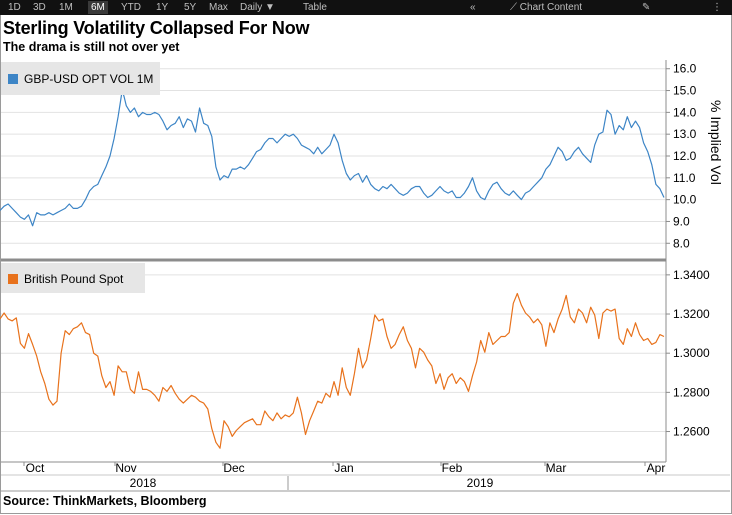 The image size is (732, 515). What do you see at coordinates (125, 468) in the screenshot?
I see `x-tick-label: Nov` at bounding box center [125, 468].